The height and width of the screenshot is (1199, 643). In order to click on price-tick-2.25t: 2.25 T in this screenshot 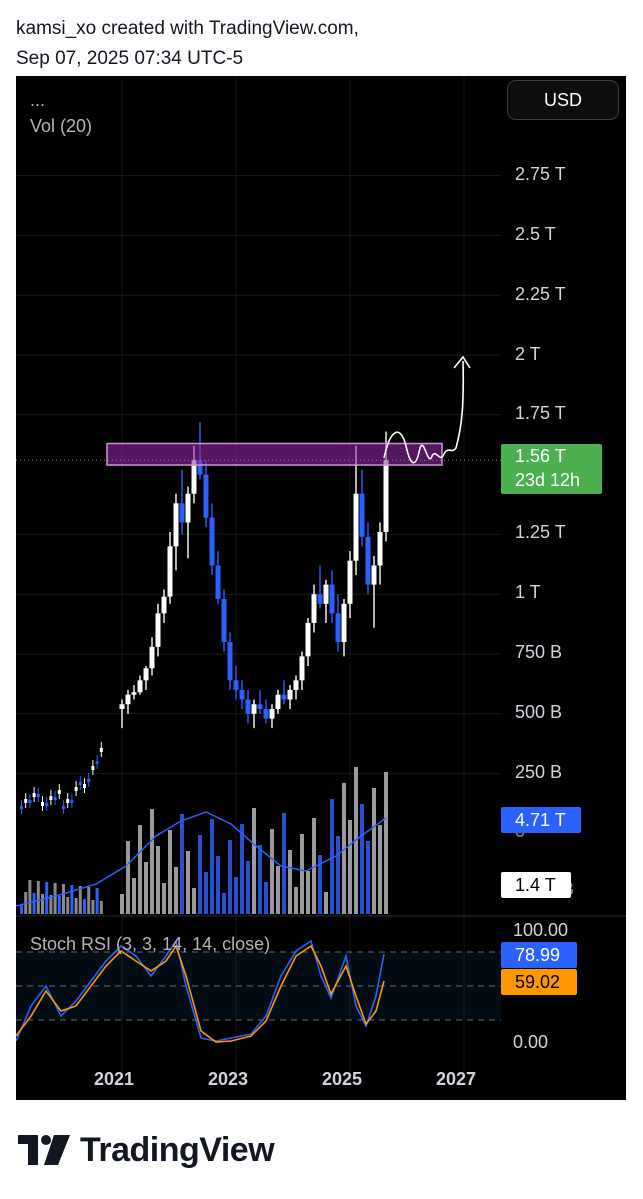, I will do `click(540, 294)`.